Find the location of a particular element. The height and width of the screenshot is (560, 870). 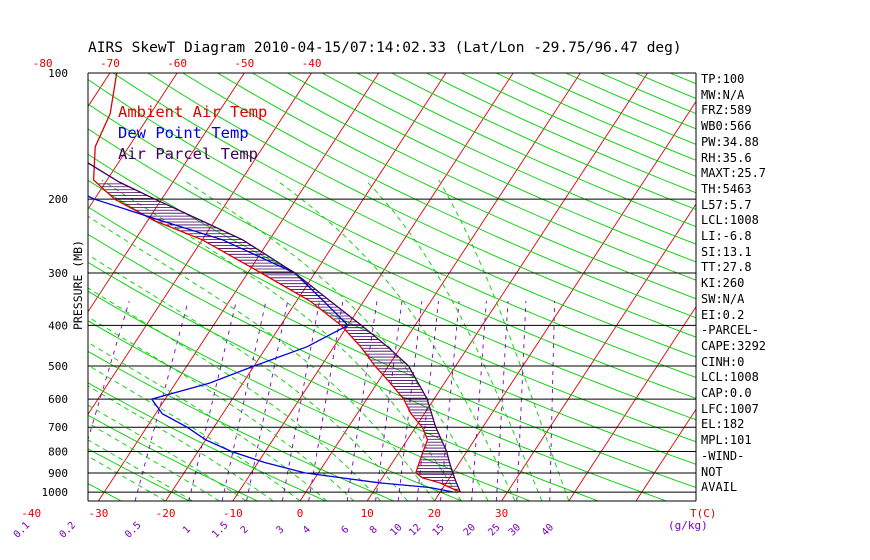

mixing-ratio-tick-label: 8 is located at coordinates (374, 530).